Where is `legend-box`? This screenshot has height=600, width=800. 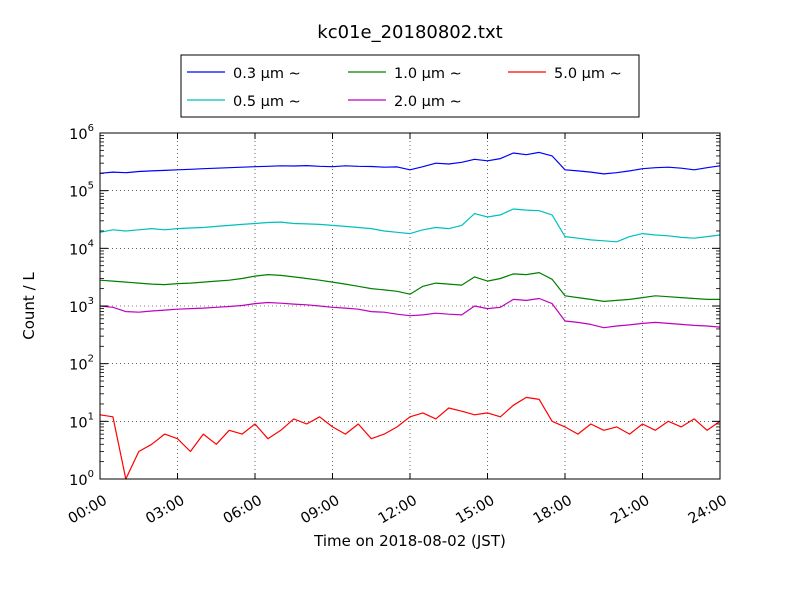 legend-box is located at coordinates (410, 86).